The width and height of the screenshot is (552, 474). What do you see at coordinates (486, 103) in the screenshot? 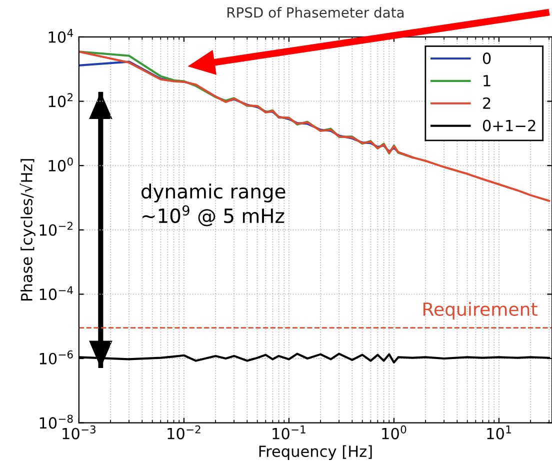
I see `legend-label: 2` at bounding box center [486, 103].